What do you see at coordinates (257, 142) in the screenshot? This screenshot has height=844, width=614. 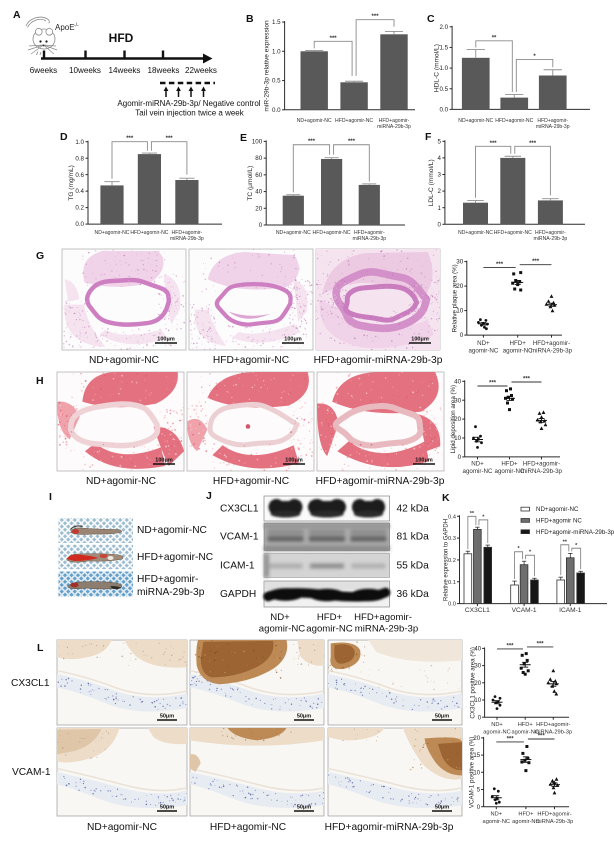 I see `svg-text: 100` at bounding box center [257, 142].